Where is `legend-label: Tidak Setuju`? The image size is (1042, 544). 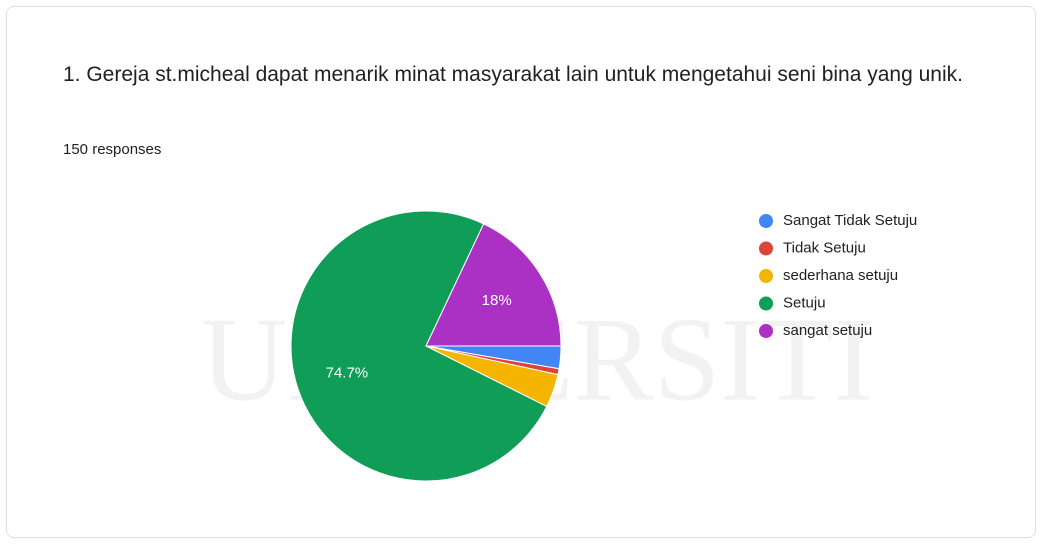
legend-label: Tidak Setuju is located at coordinates (824, 247).